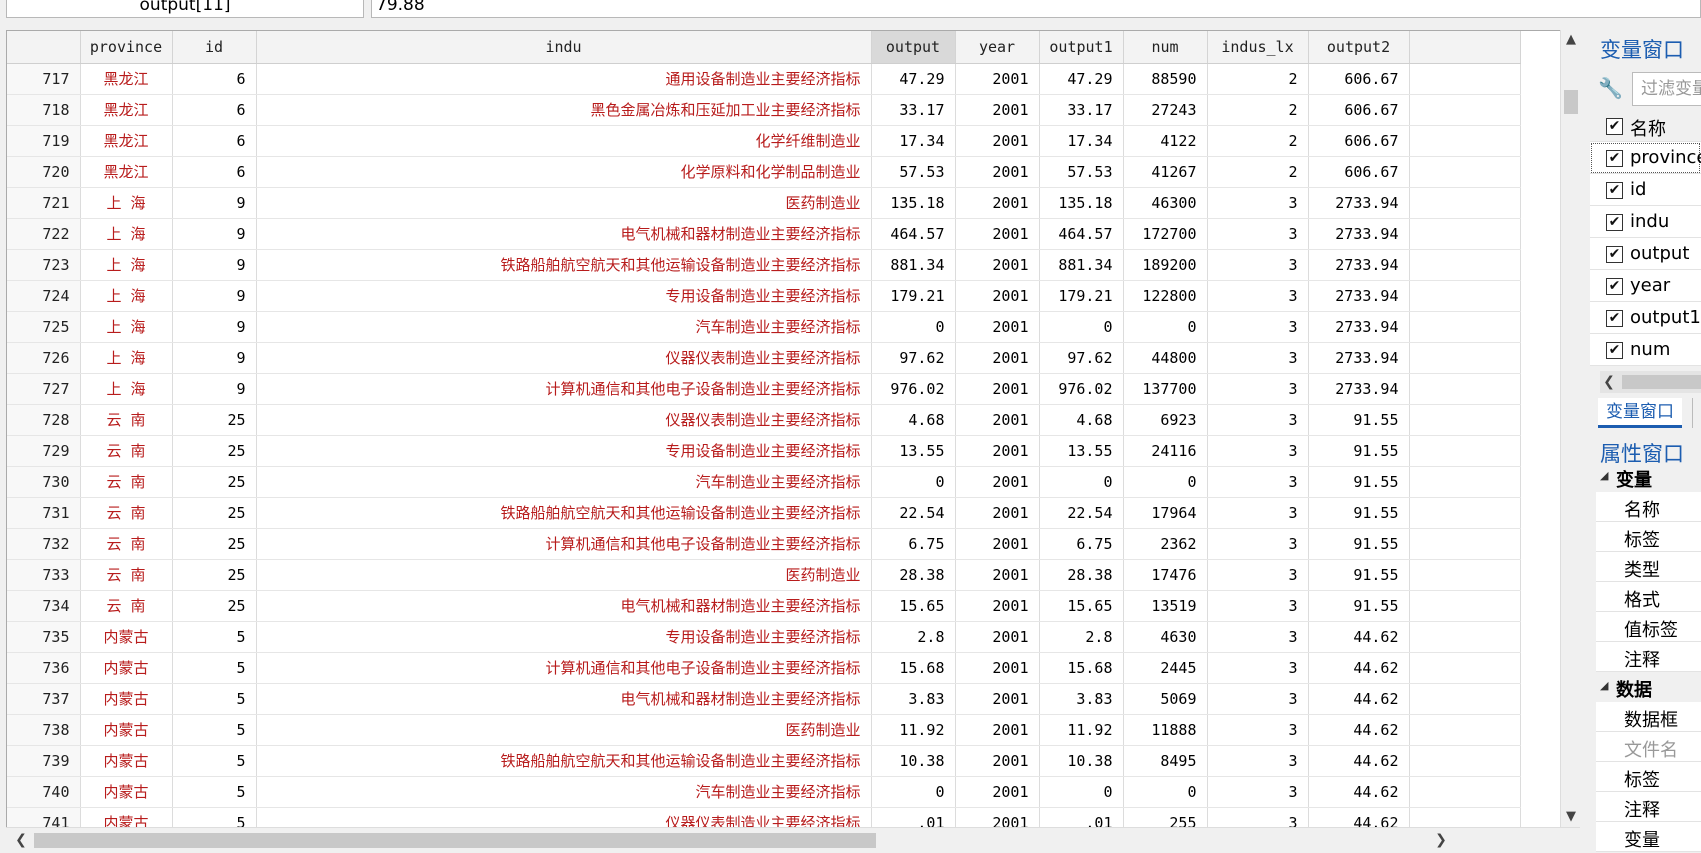 This screenshot has width=1701, height=853. Describe the element at coordinates (1648, 507) in the screenshot. I see `property-item: 名称` at that location.